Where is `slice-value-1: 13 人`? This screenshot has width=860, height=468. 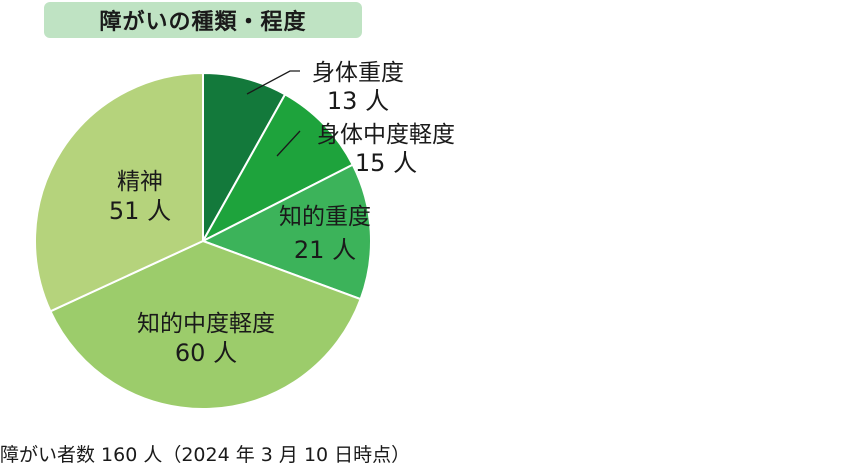
slice-value-1: 13 人 is located at coordinates (358, 101).